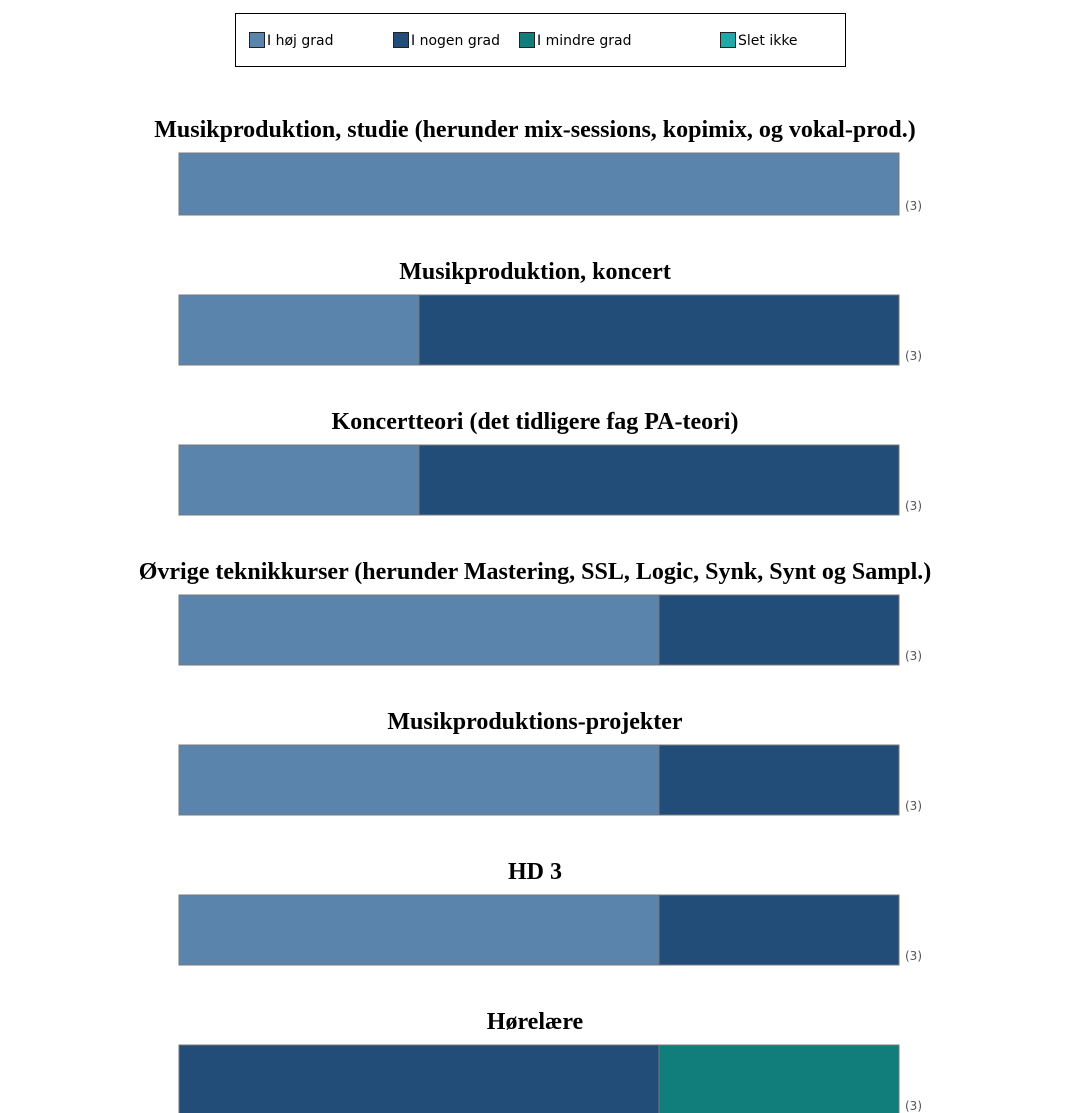 Image resolution: width=1070 pixels, height=1113 pixels. I want to click on bar-title: Hørelære, so click(535, 1022).